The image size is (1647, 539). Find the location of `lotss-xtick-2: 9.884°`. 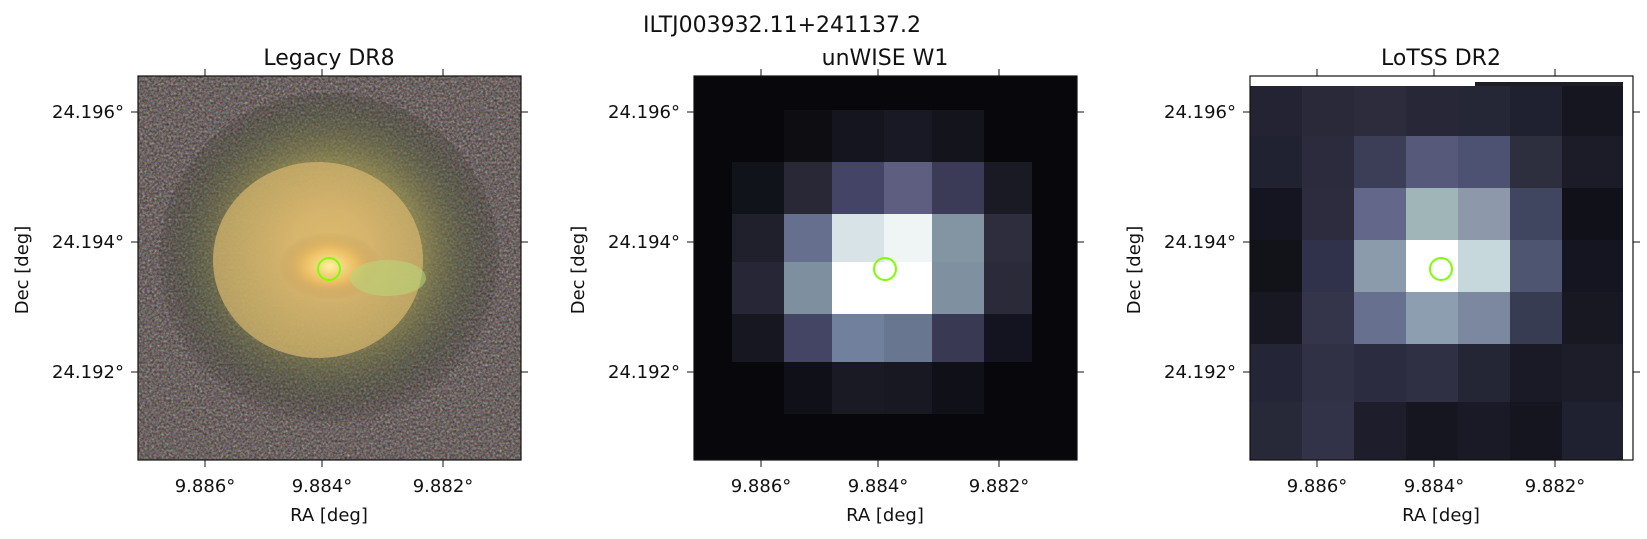

lotss-xtick-2: 9.884° is located at coordinates (1434, 486).